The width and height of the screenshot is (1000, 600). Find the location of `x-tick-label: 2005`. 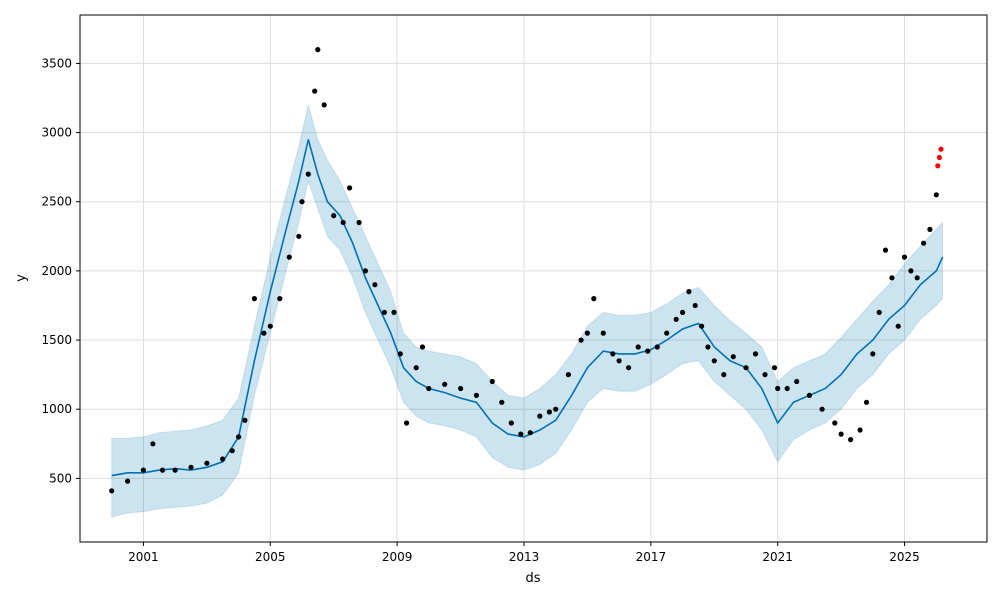

x-tick-label: 2005 is located at coordinates (270, 557).